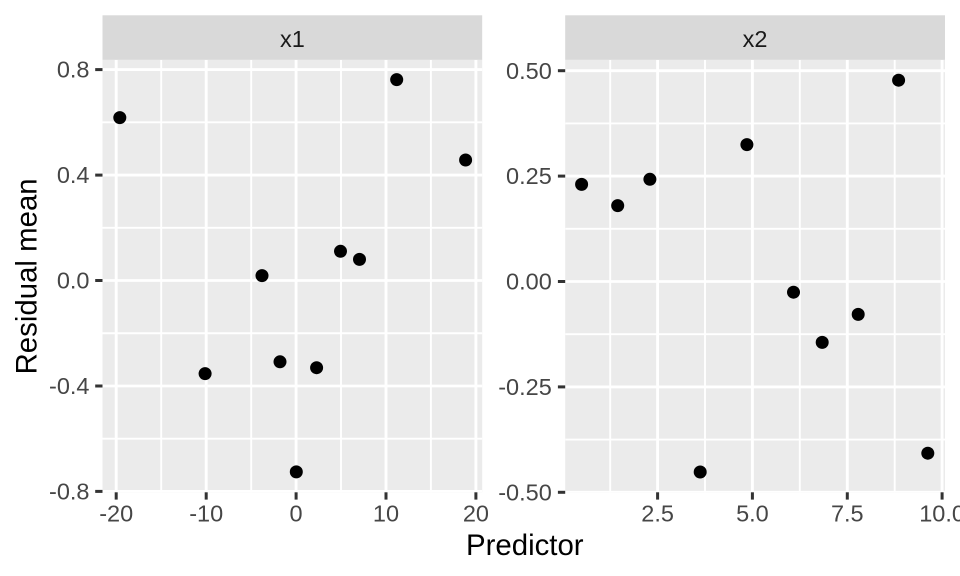 This screenshot has height=576, width=960. What do you see at coordinates (476, 514) in the screenshot?
I see `svg-text: 20` at bounding box center [476, 514].